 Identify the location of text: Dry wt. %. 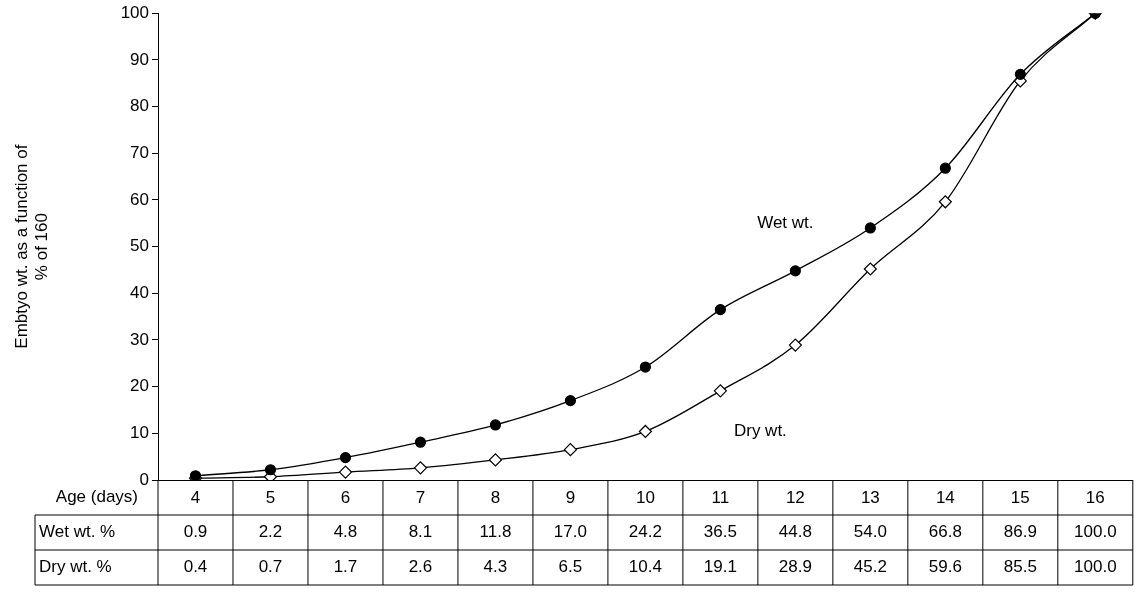
(75, 567).